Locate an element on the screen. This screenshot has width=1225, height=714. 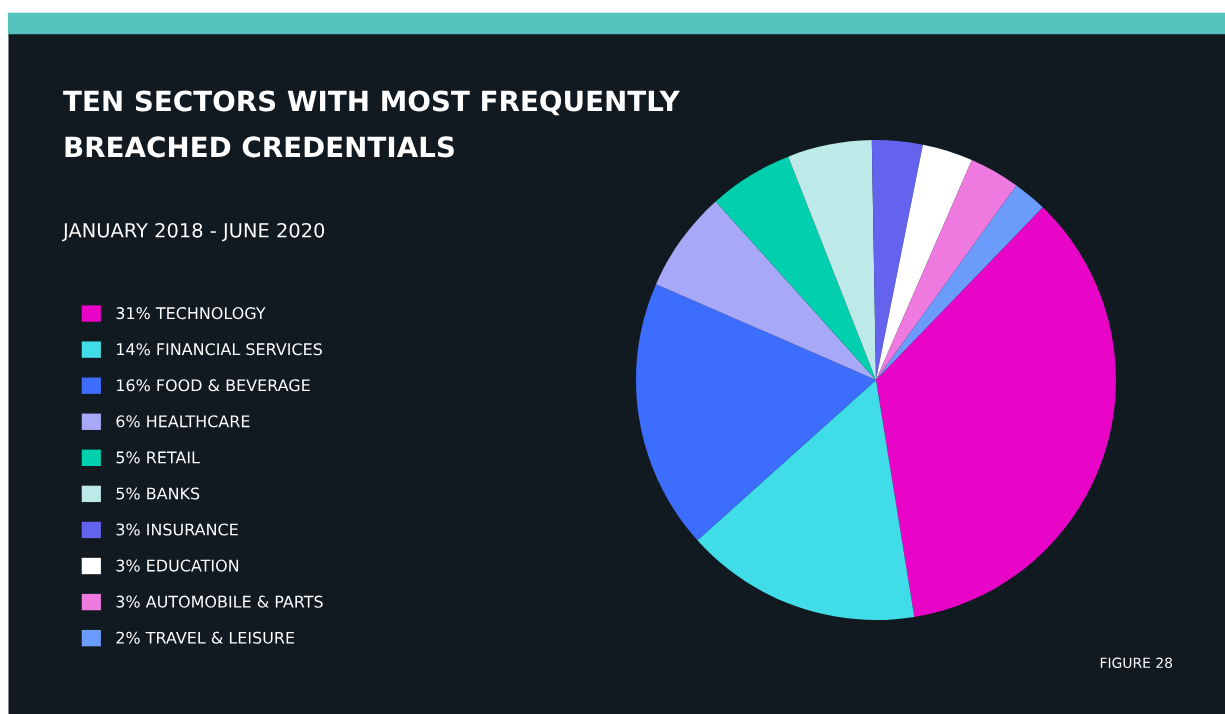
legend-label: 31% TECHNOLOGY is located at coordinates (191, 313).